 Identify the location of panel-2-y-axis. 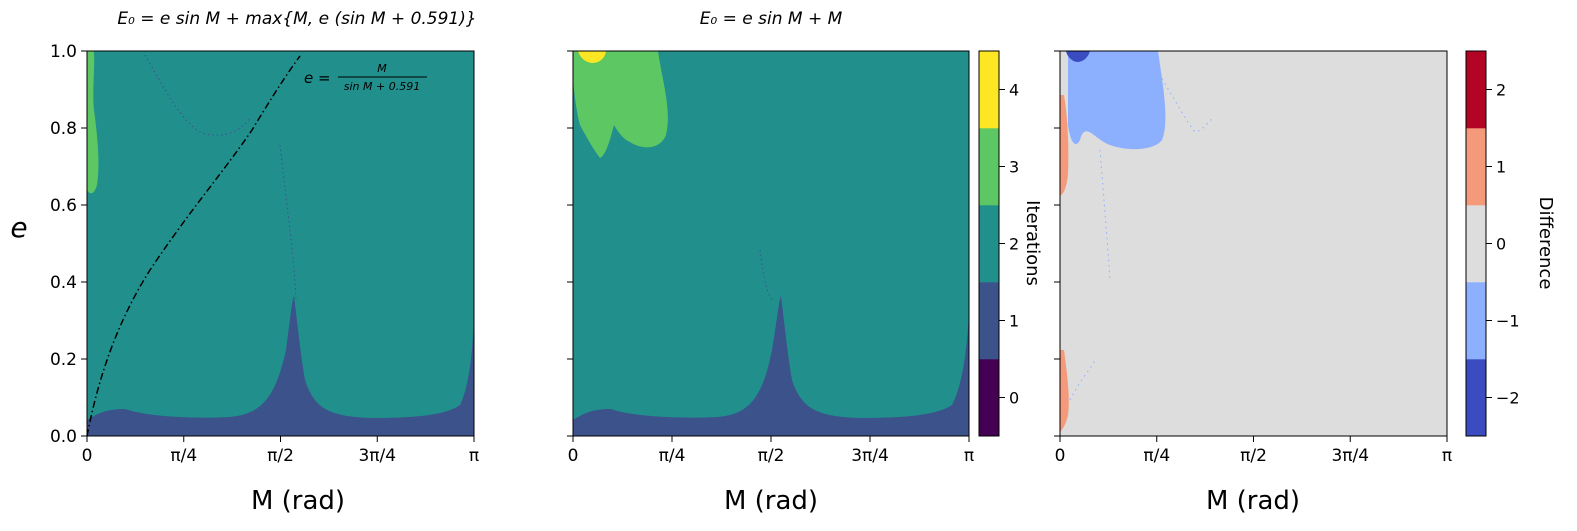
(570, 243).